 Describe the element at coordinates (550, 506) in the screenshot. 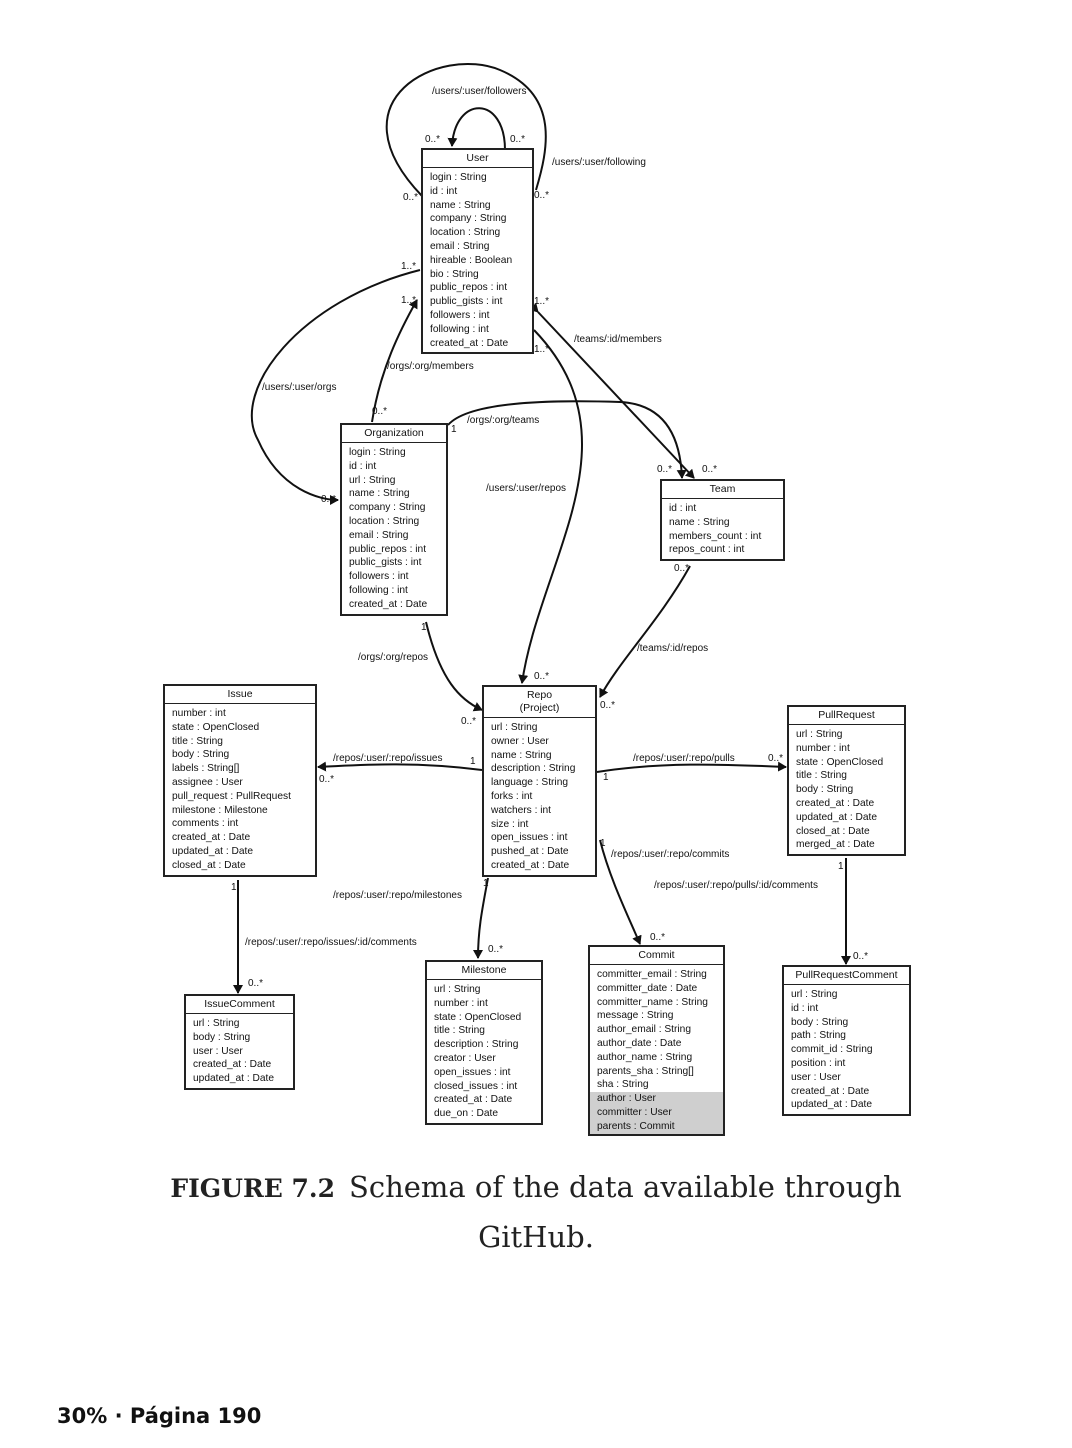

I see `edge-user-repos` at that location.